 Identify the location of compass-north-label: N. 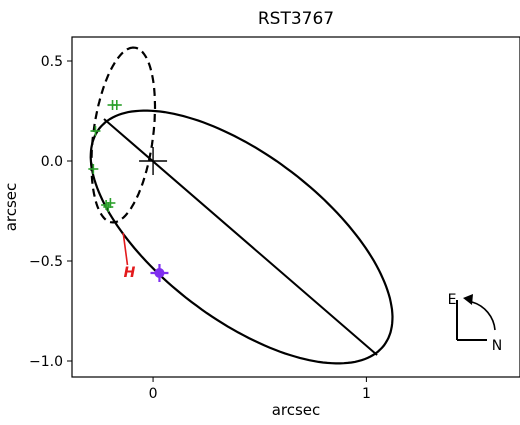
(497, 346).